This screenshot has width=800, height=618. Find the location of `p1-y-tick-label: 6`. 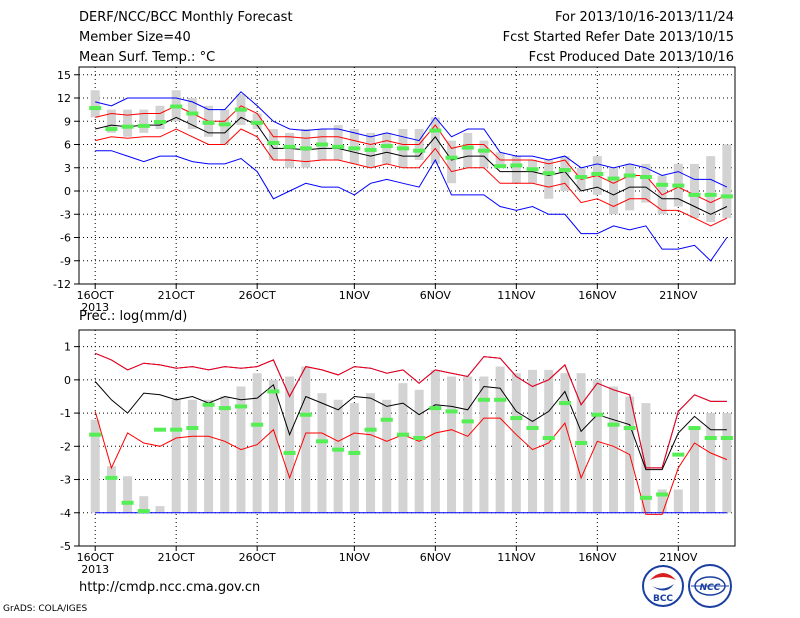

p1-y-tick-label: 6 is located at coordinates (67, 145).